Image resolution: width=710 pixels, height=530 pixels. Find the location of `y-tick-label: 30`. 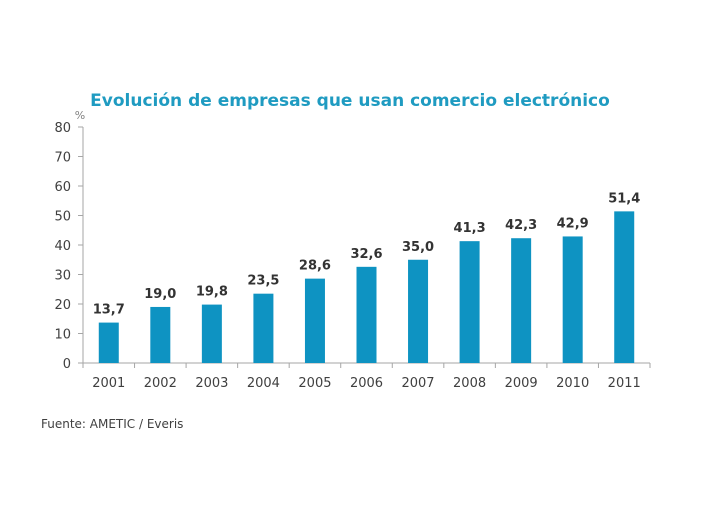

y-tick-label: 30 is located at coordinates (62, 276).